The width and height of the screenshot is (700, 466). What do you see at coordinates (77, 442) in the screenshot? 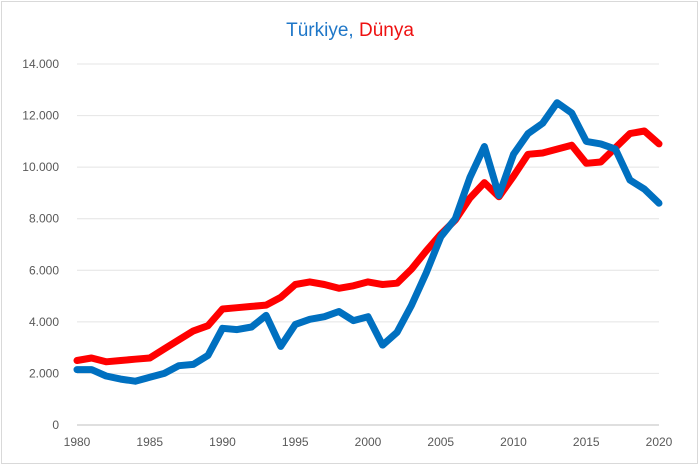
I see `x-tick-label: 1980` at bounding box center [77, 442].